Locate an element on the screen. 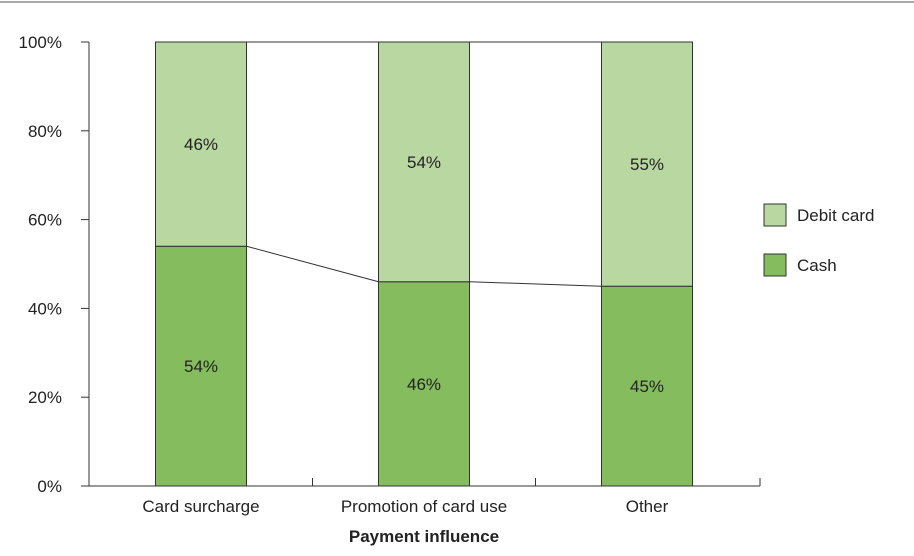 Image resolution: width=914 pixels, height=556 pixels. legend-swatch-cash is located at coordinates (775, 265).